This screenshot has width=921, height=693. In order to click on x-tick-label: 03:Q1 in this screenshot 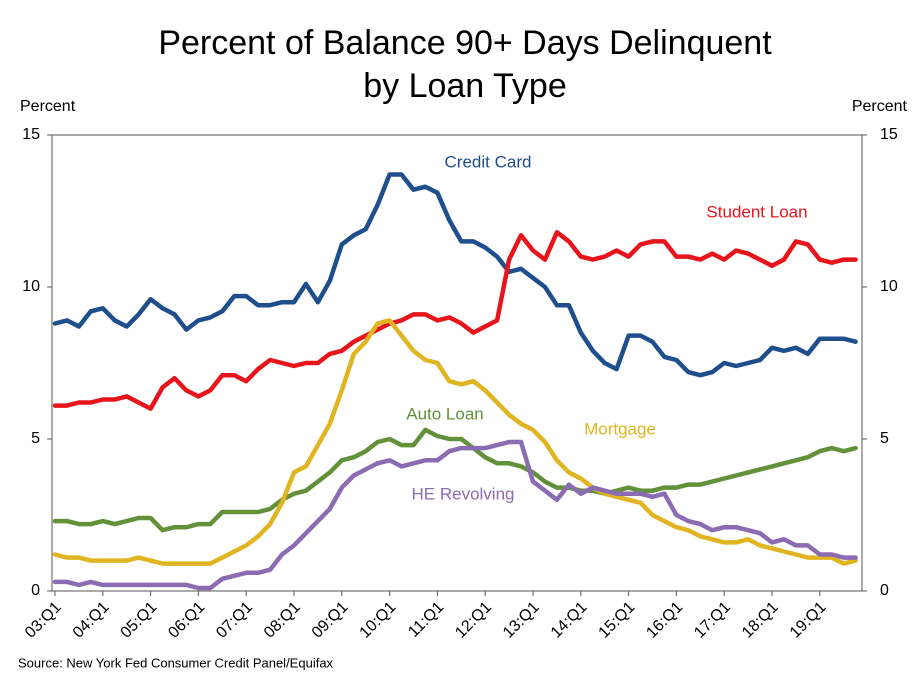, I will do `click(43, 620)`.